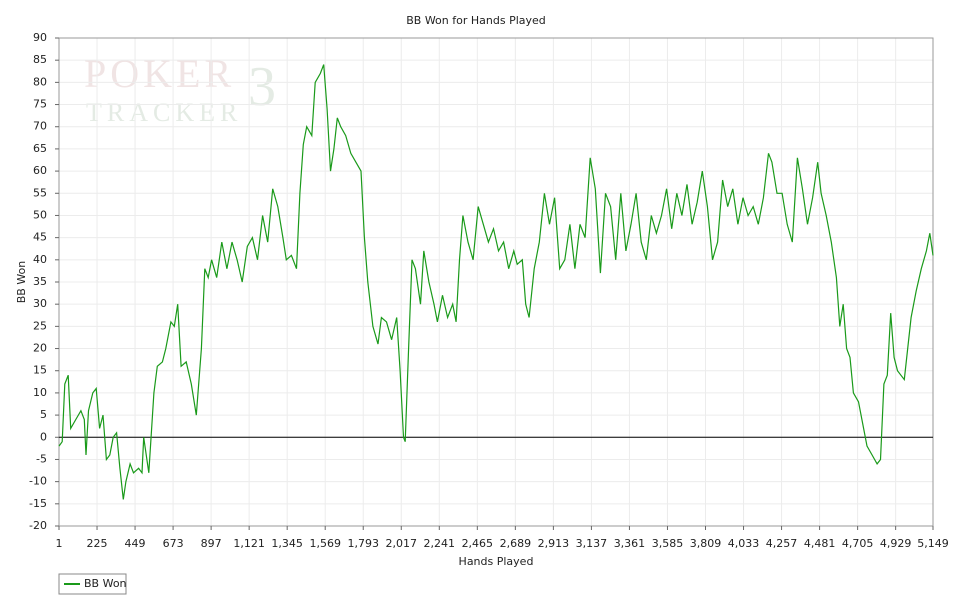 This screenshot has height=611, width=954. What do you see at coordinates (476, 20) in the screenshot?
I see `chart-title: BB Won for Hands Played` at bounding box center [476, 20].